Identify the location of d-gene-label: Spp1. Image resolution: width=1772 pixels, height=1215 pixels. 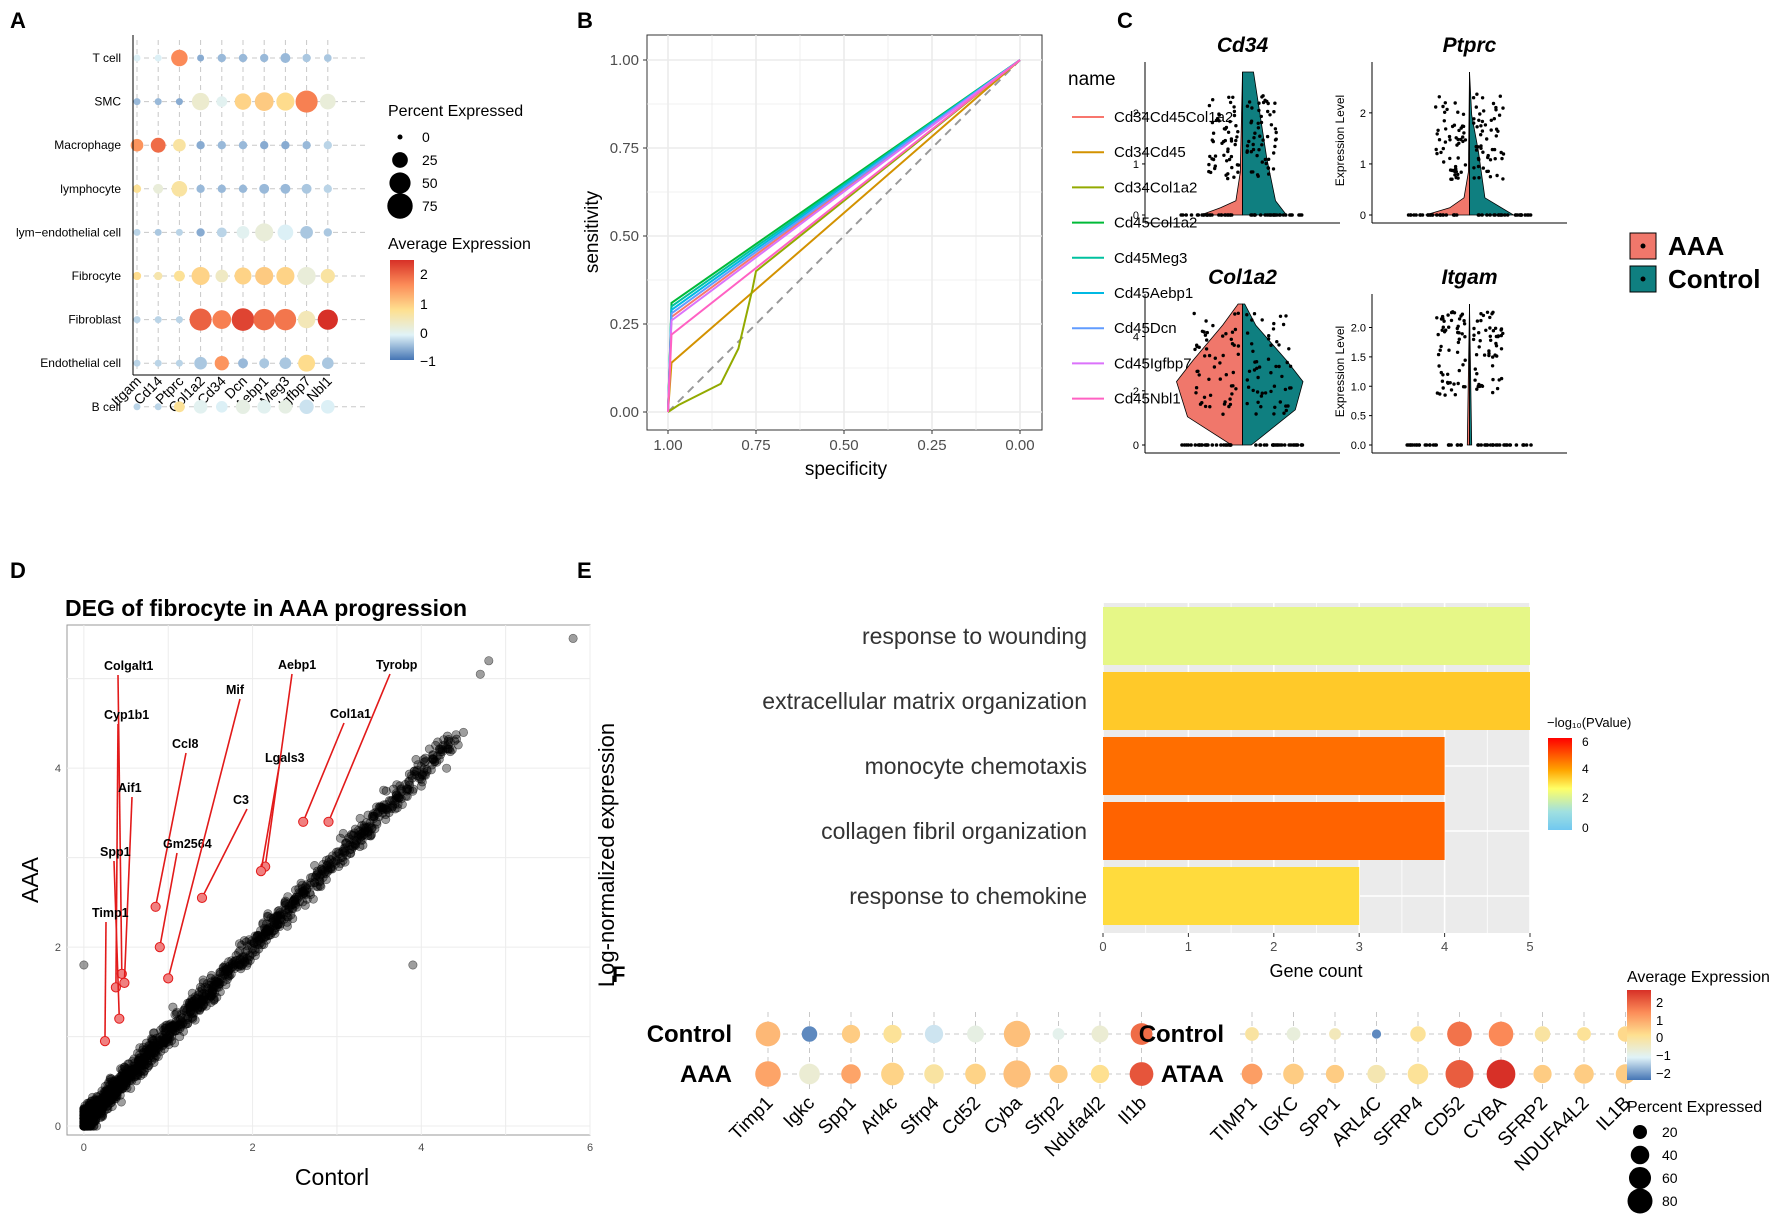
(115, 852).